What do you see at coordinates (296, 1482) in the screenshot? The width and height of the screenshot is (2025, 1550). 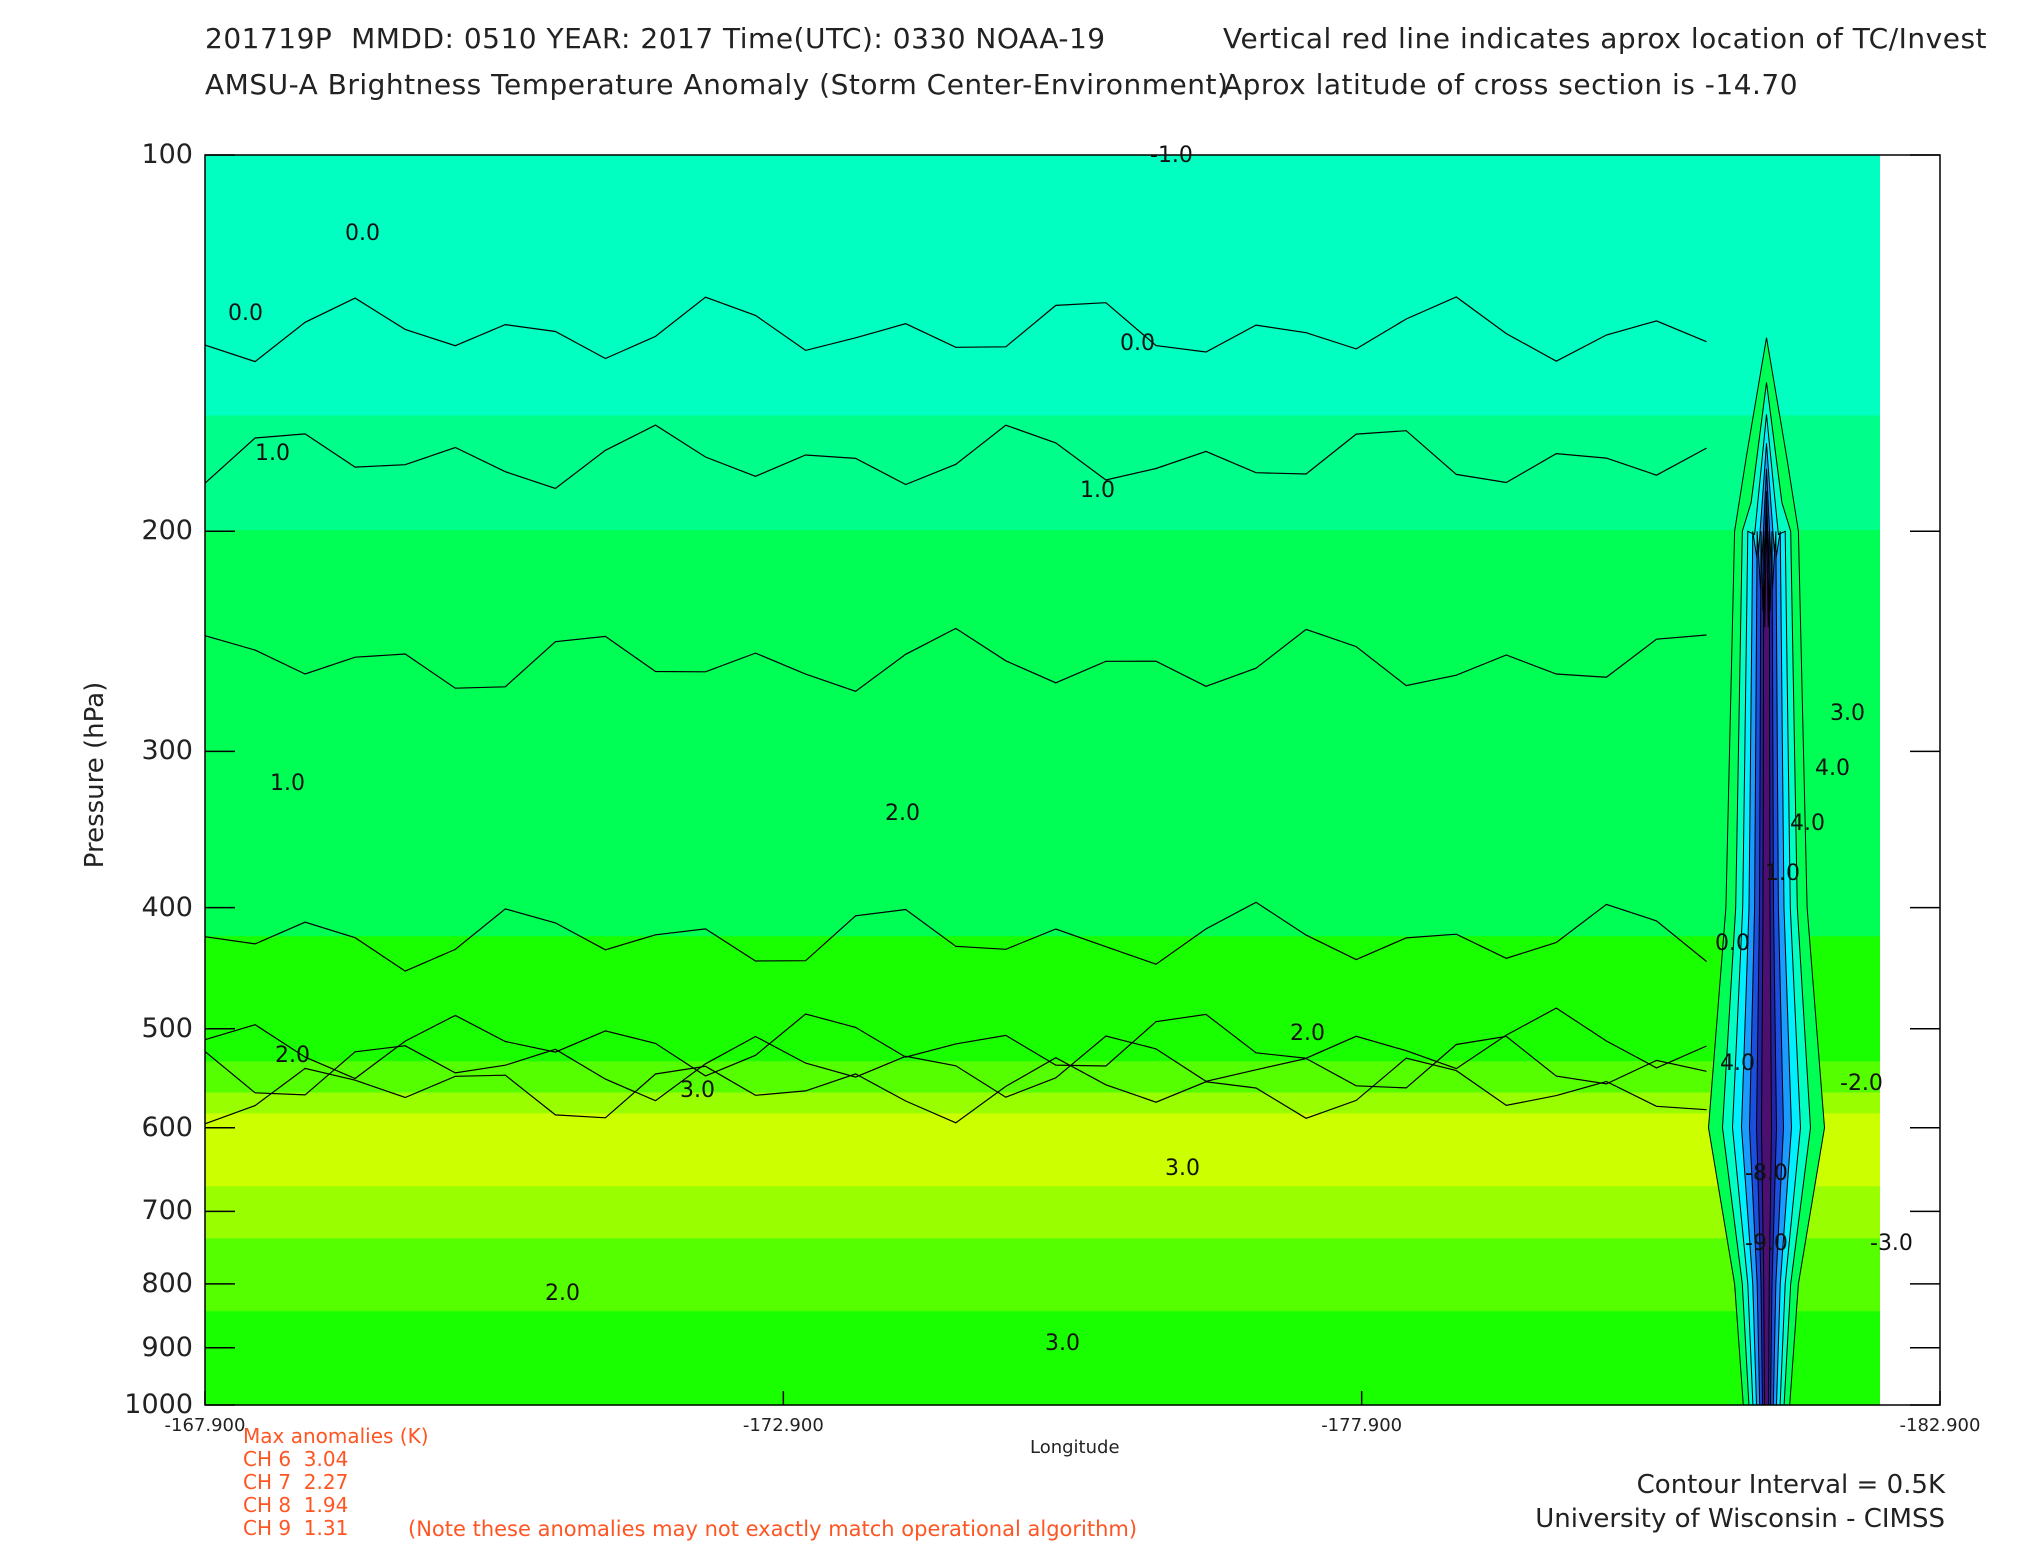 I see `max-anomaly-row: CH 7 2.27` at bounding box center [296, 1482].